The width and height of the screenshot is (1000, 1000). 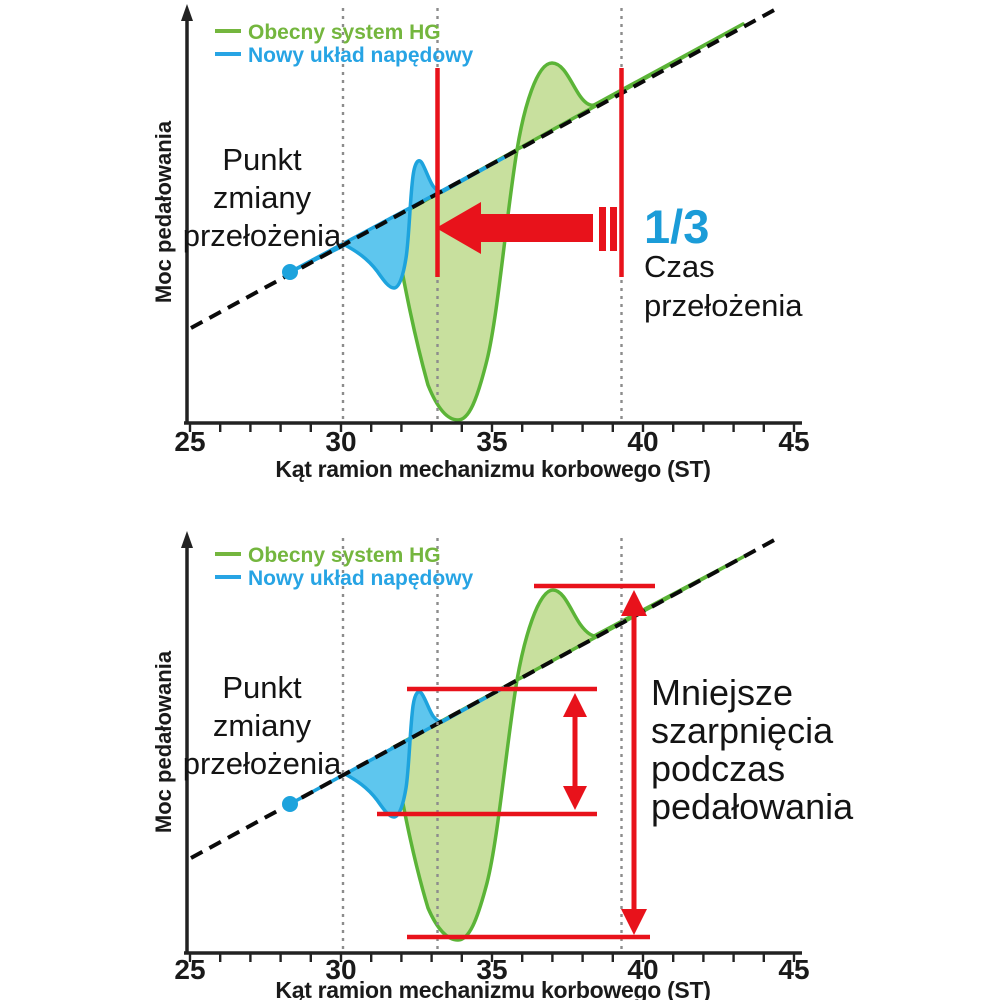 I want to click on x-tick-45-top: 45, so click(x=793, y=441).